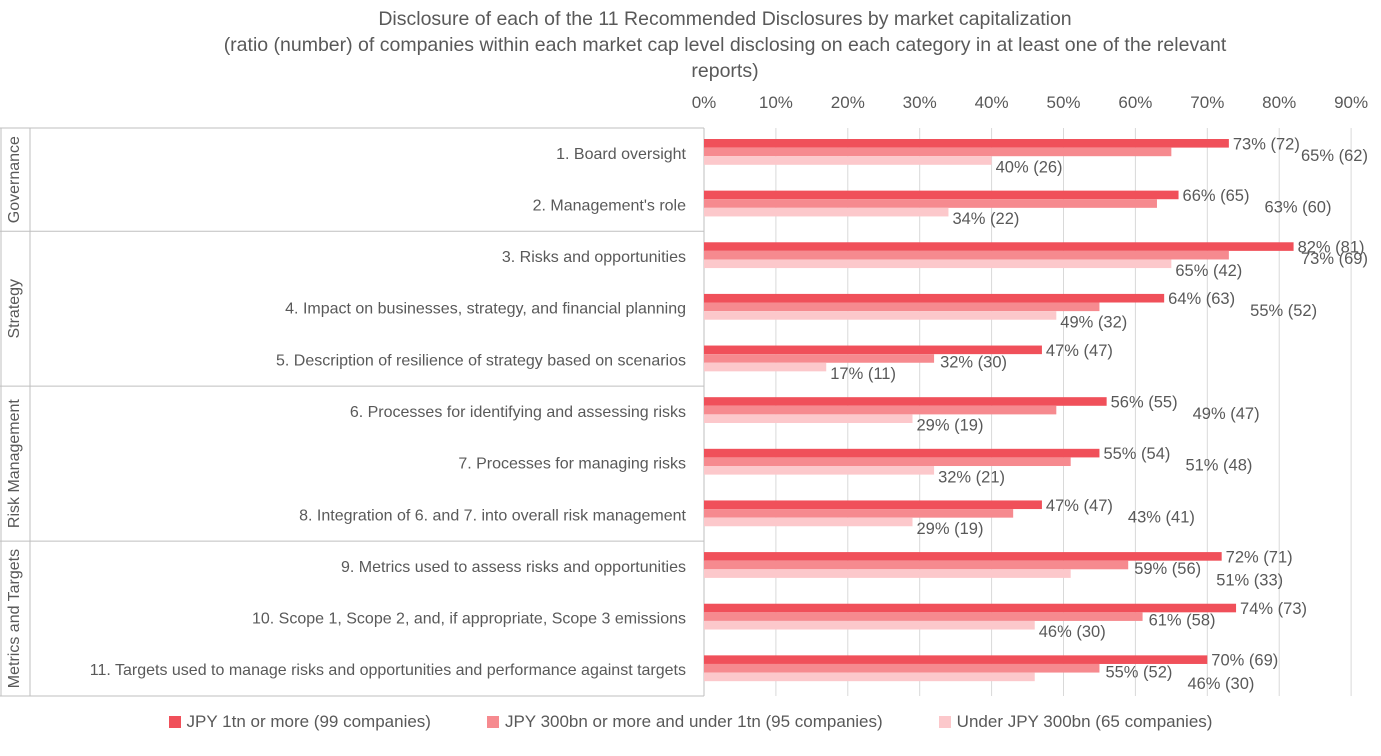 This screenshot has height=756, width=1381. Describe the element at coordinates (1266, 144) in the screenshot. I see `data-label: 73% (72)` at that location.